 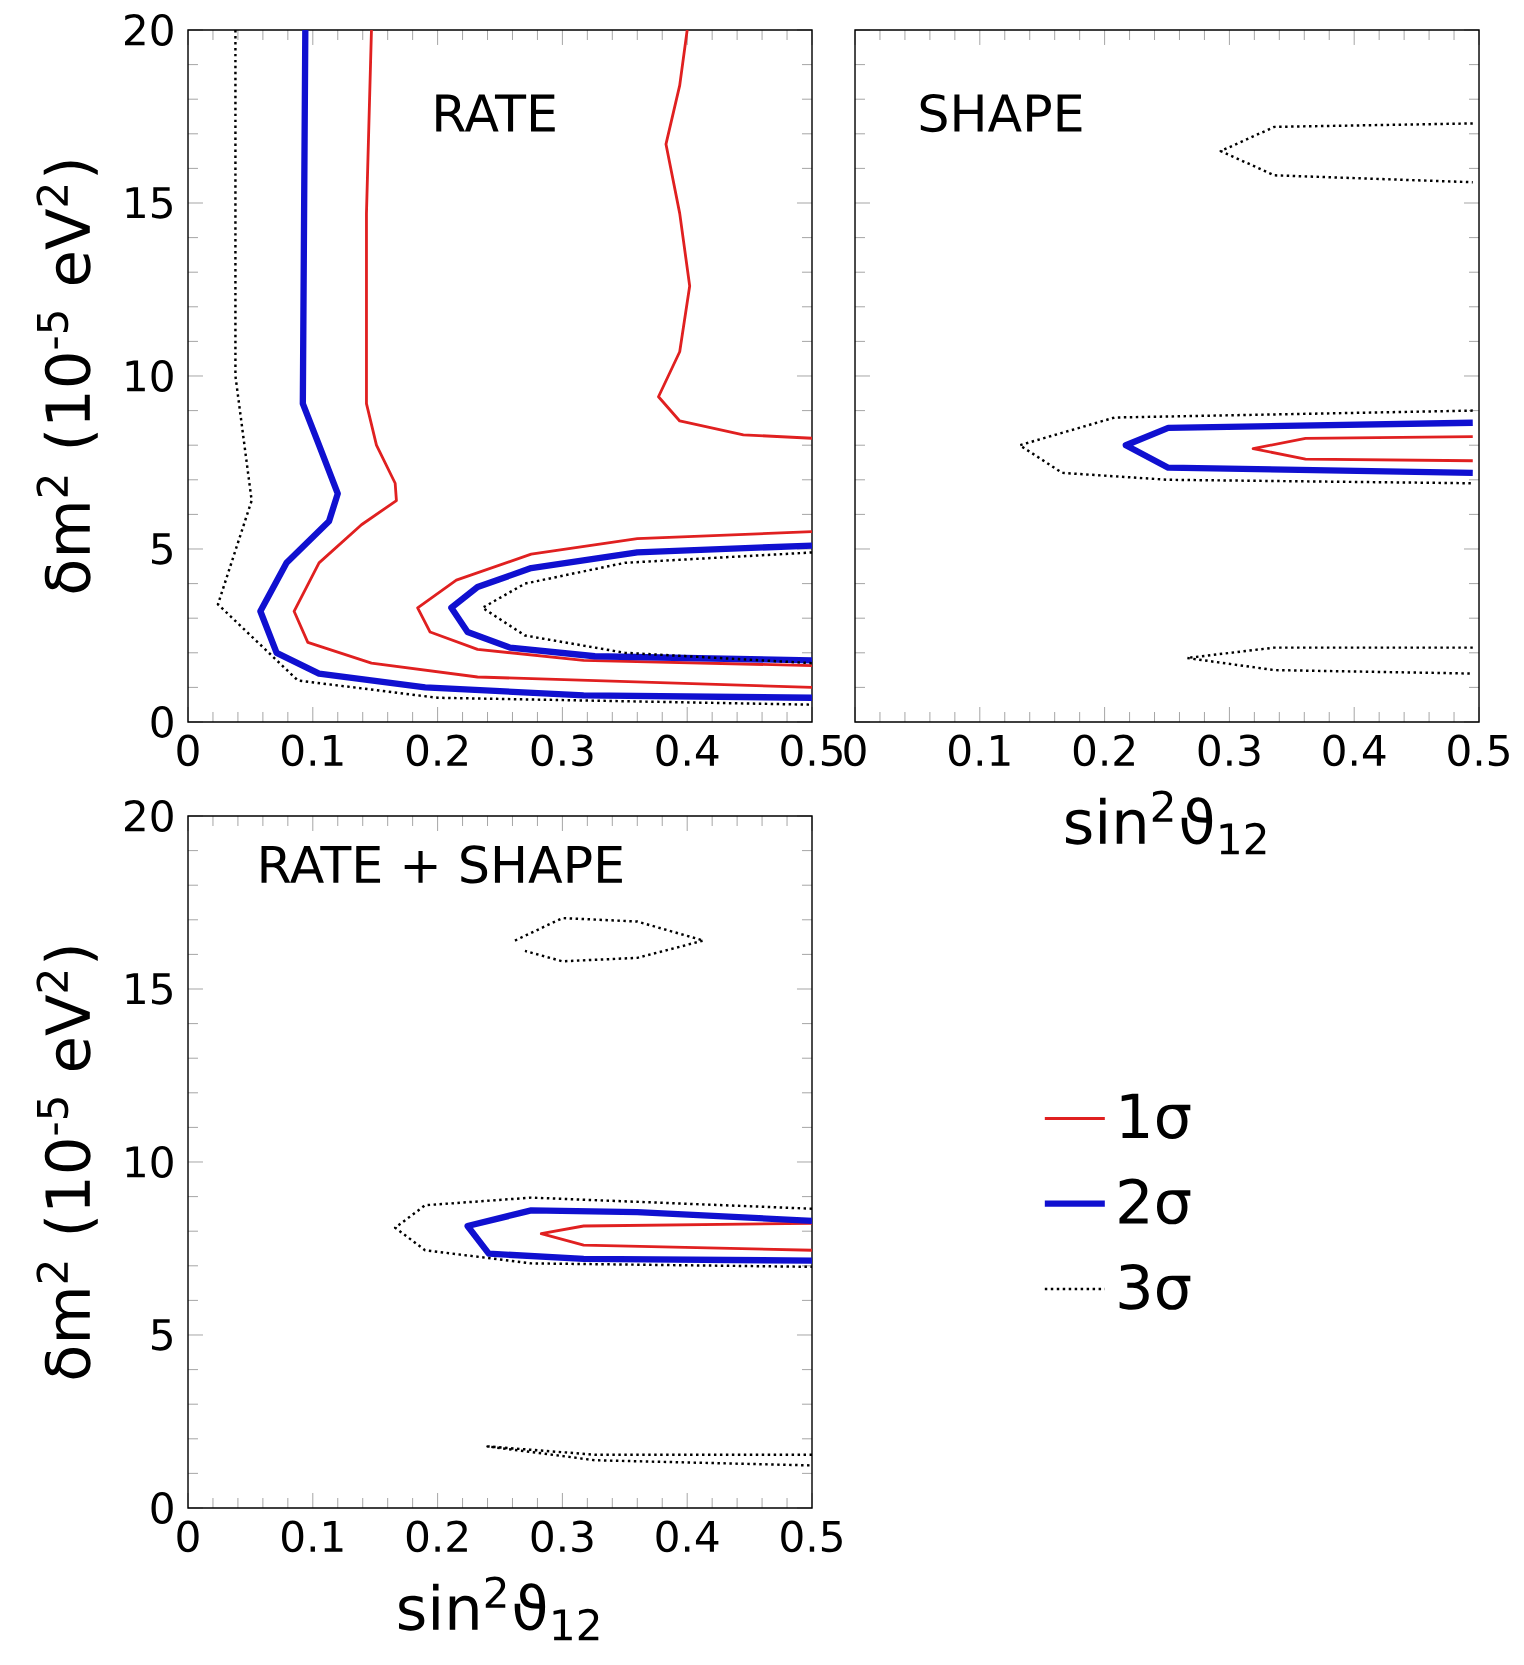 What do you see at coordinates (1156, 1116) in the screenshot?
I see `legend-label: 1σ` at bounding box center [1156, 1116].